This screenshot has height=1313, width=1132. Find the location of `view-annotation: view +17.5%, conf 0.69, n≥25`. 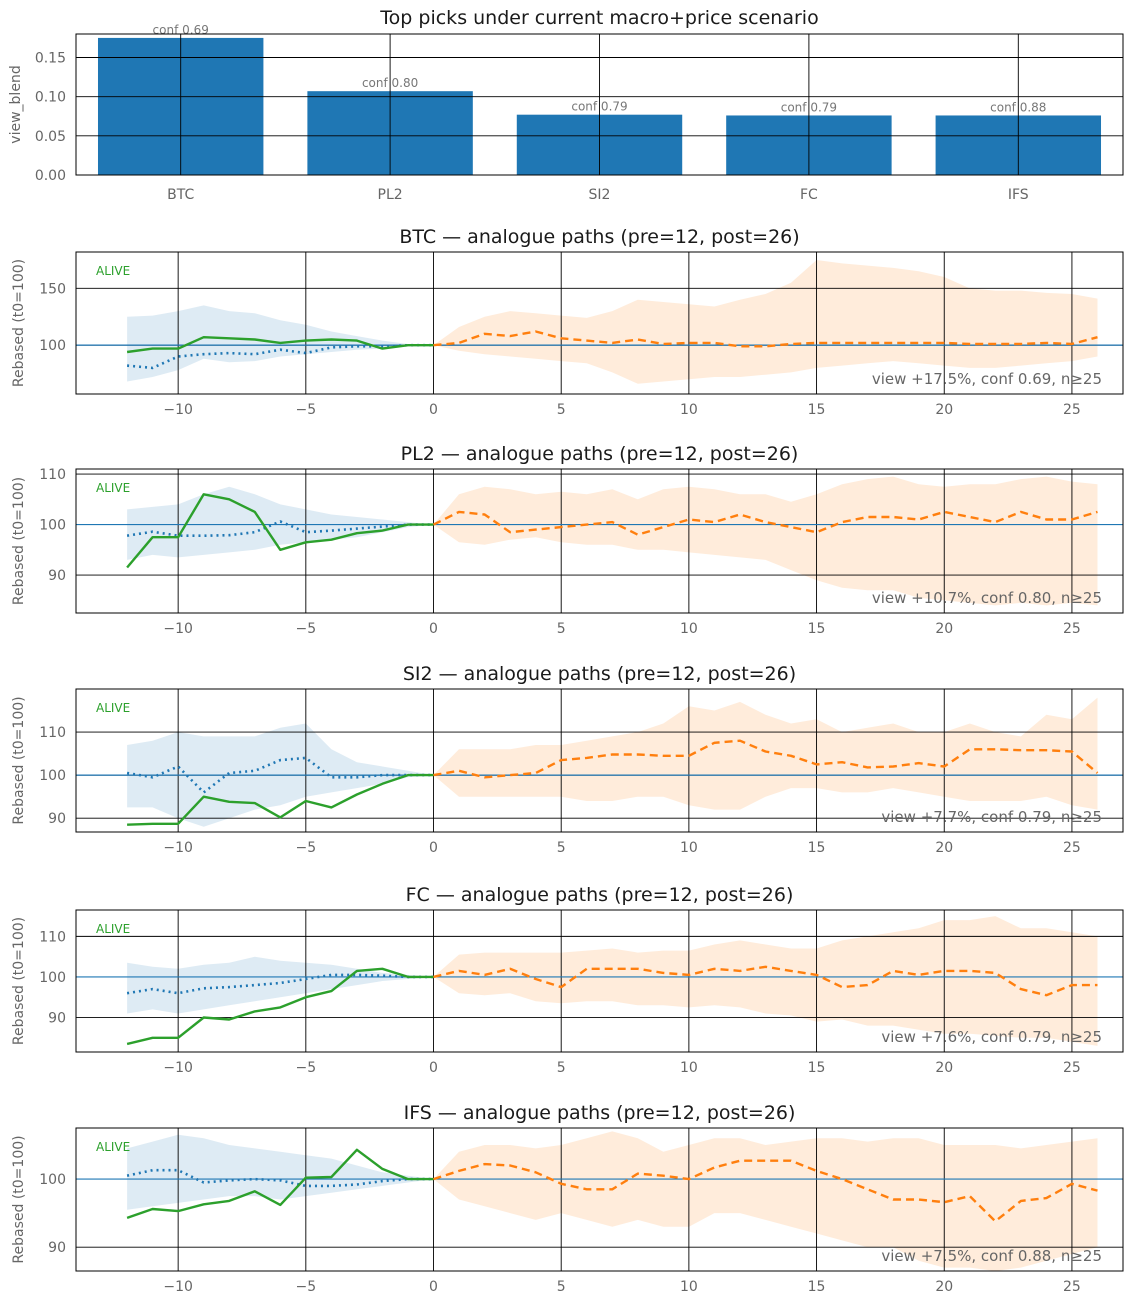

view-annotation: view +17.5%, conf 0.69, n≥25 is located at coordinates (987, 379).